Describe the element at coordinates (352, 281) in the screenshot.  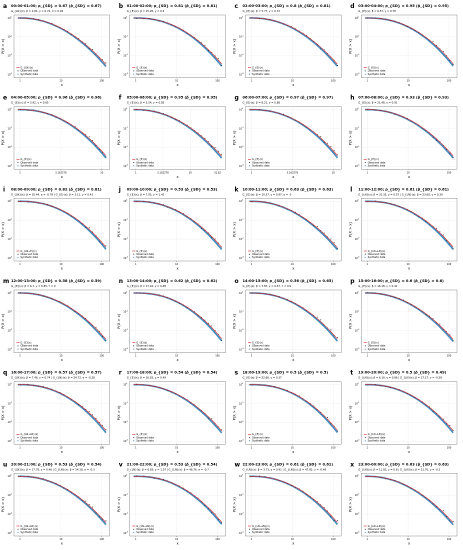
I see `panel-letter: p` at that location.